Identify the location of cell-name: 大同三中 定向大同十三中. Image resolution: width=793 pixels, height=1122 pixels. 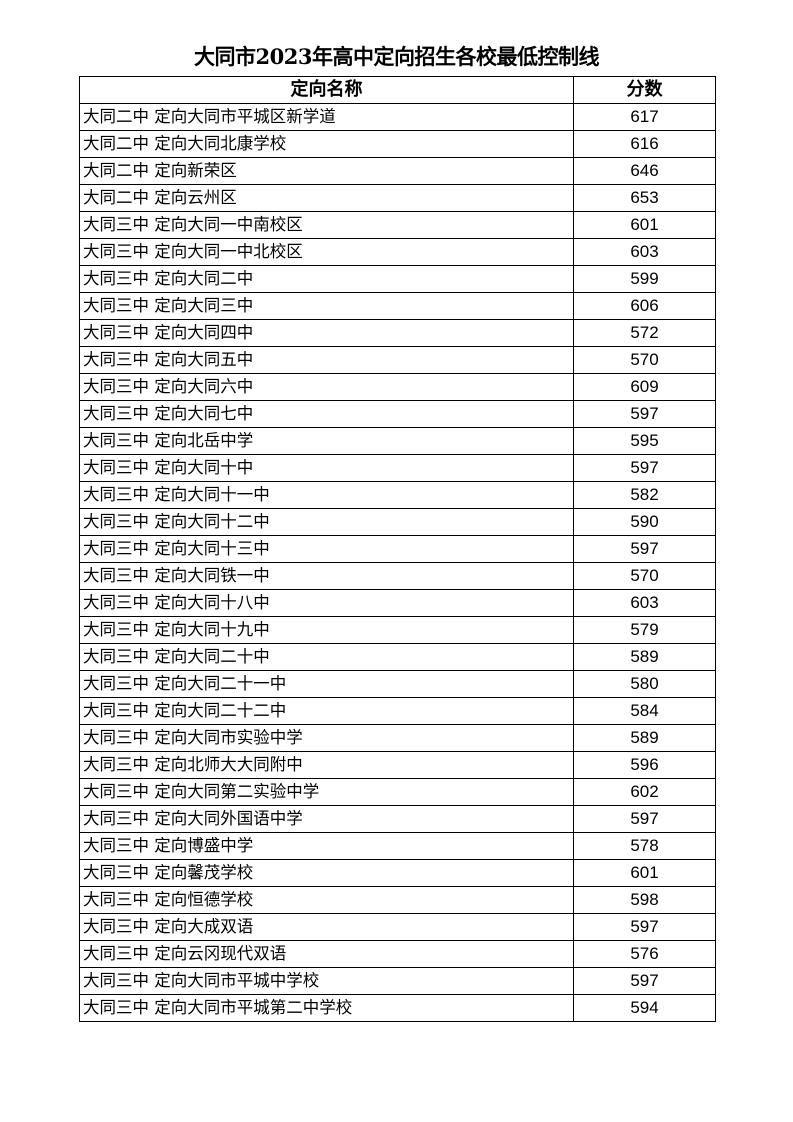
(326, 549).